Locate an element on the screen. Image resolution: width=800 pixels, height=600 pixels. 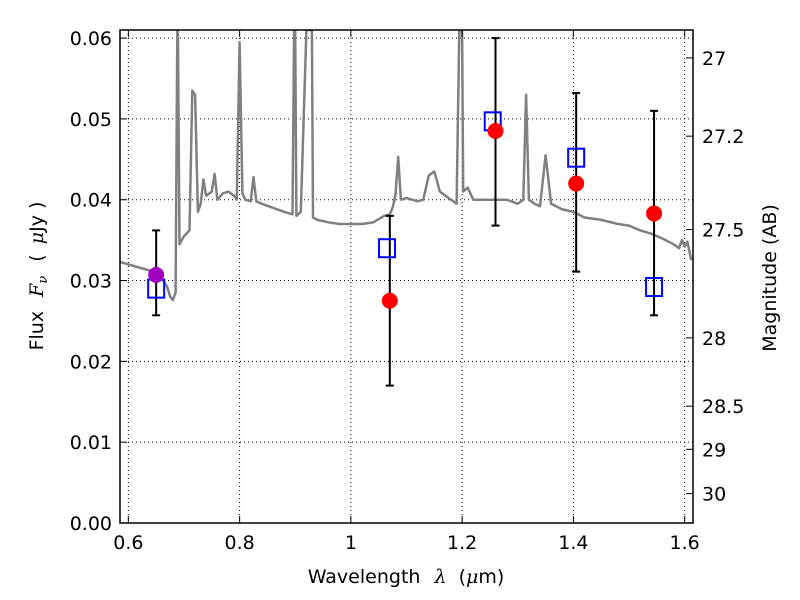
y2-tick-label: 27.2 is located at coordinates (723, 137).